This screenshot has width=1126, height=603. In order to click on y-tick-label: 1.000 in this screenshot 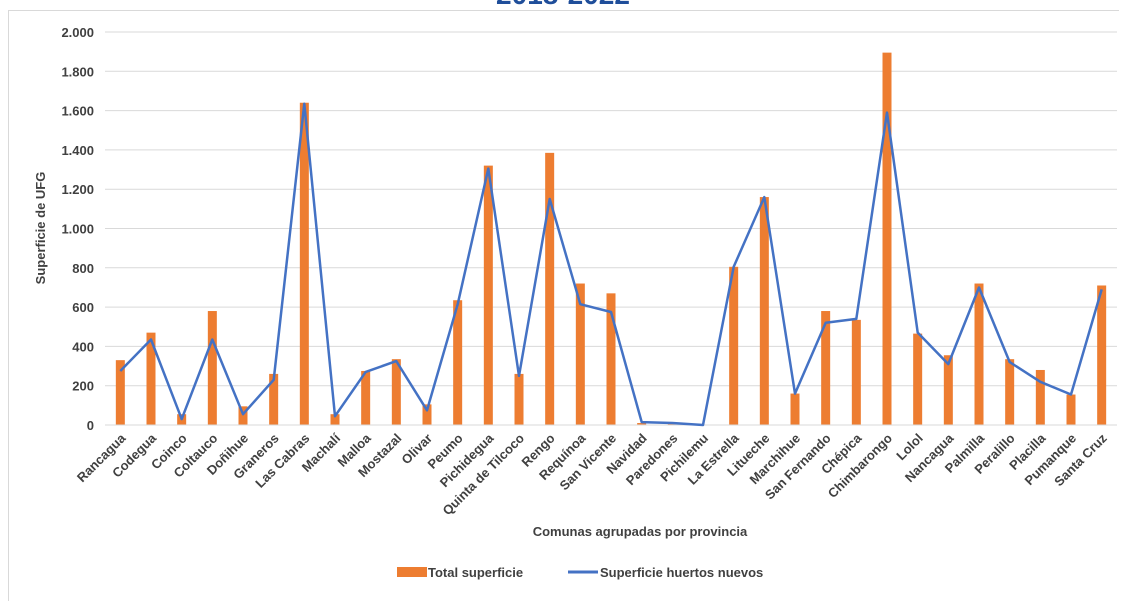, I will do `click(77, 229)`.